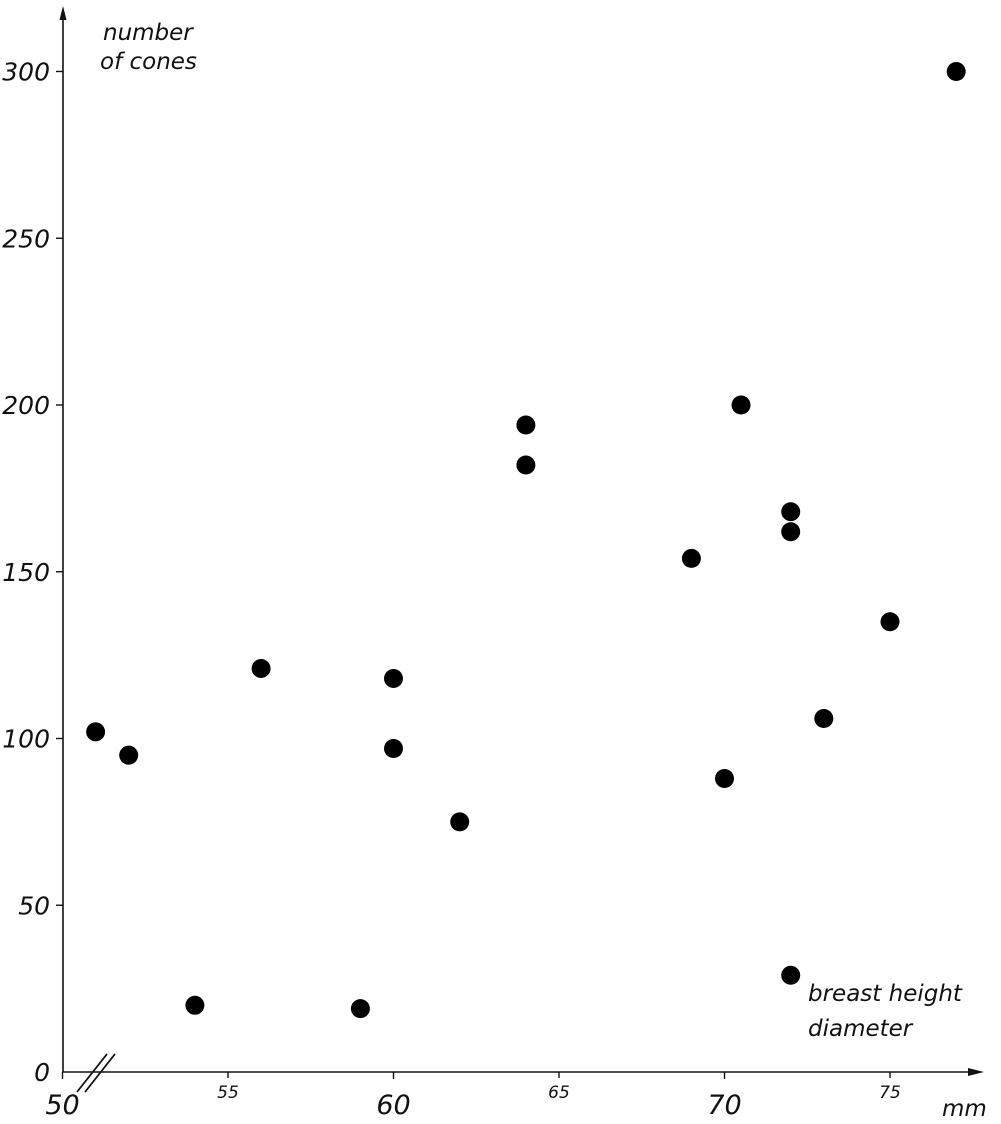  What do you see at coordinates (885, 994) in the screenshot?
I see `x-axis-title-line-1: breast height` at bounding box center [885, 994].